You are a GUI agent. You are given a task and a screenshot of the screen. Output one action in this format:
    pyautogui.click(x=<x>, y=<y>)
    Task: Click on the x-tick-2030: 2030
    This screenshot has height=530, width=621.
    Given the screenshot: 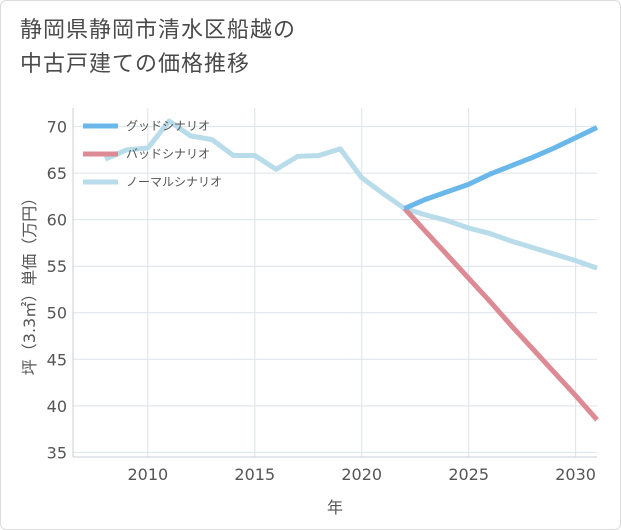 What is the action you would take?
    pyautogui.click(x=575, y=474)
    